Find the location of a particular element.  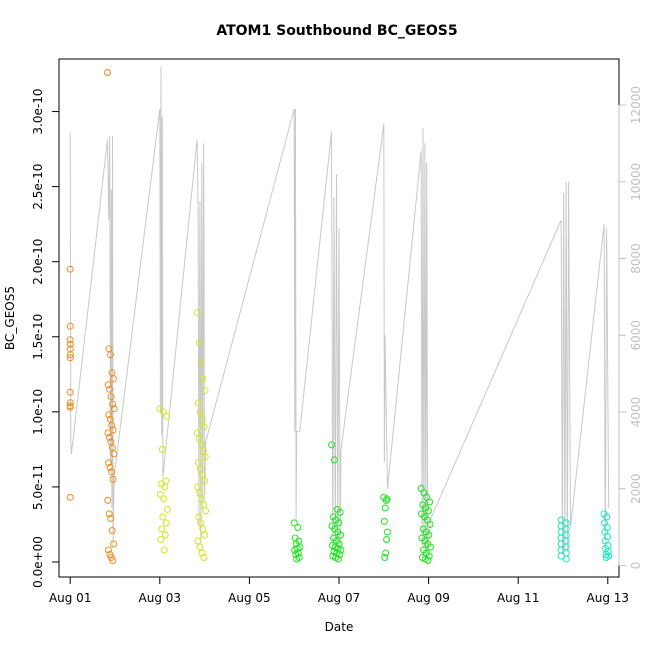

y-right-tick-label: 10000 is located at coordinates (636, 182).